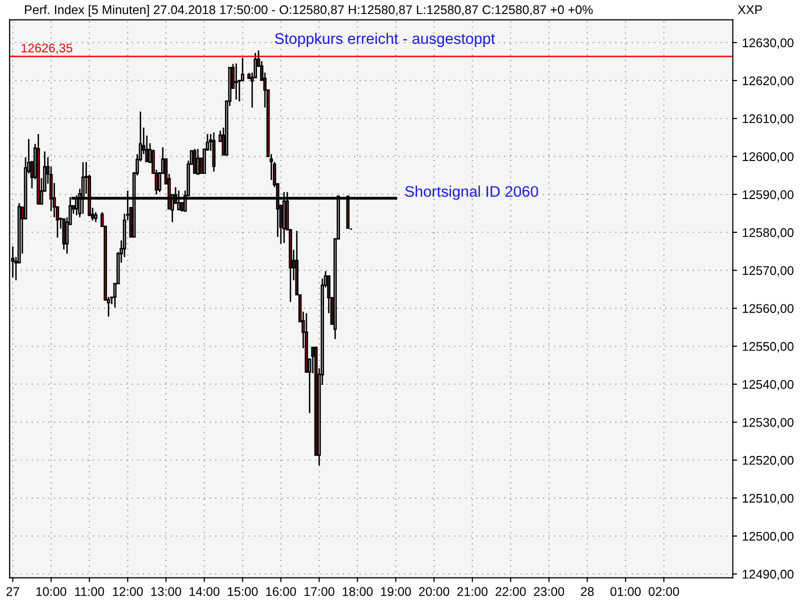 The height and width of the screenshot is (600, 800). What do you see at coordinates (768, 499) in the screenshot?
I see `y-tick-label: 12510,00` at bounding box center [768, 499].